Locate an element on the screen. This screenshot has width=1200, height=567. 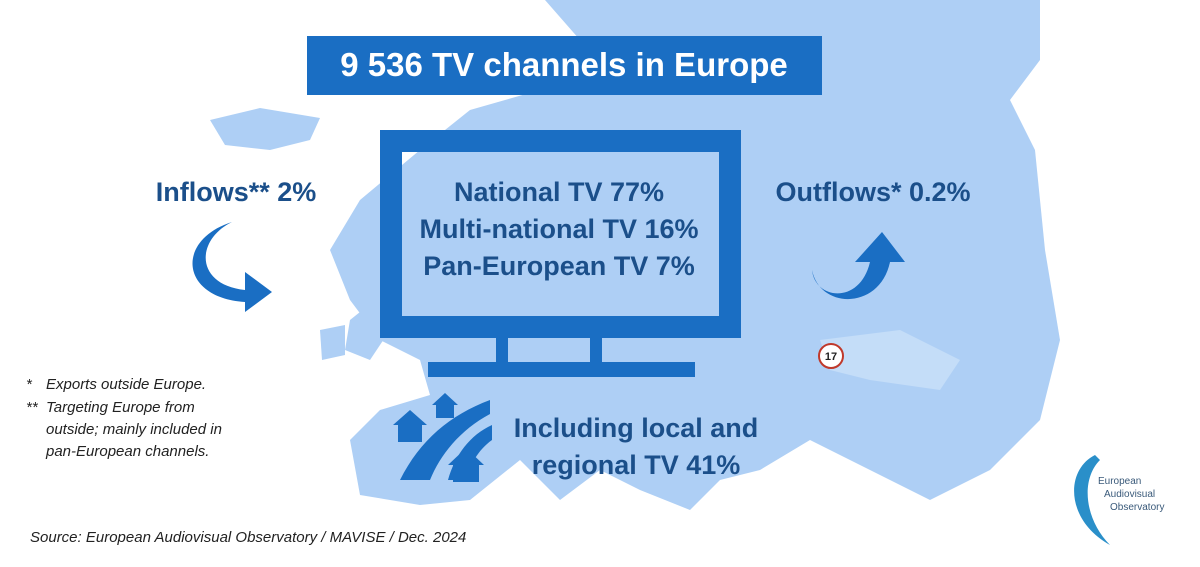
tv-line: Pan-European TV 7% is located at coordinates (559, 266).